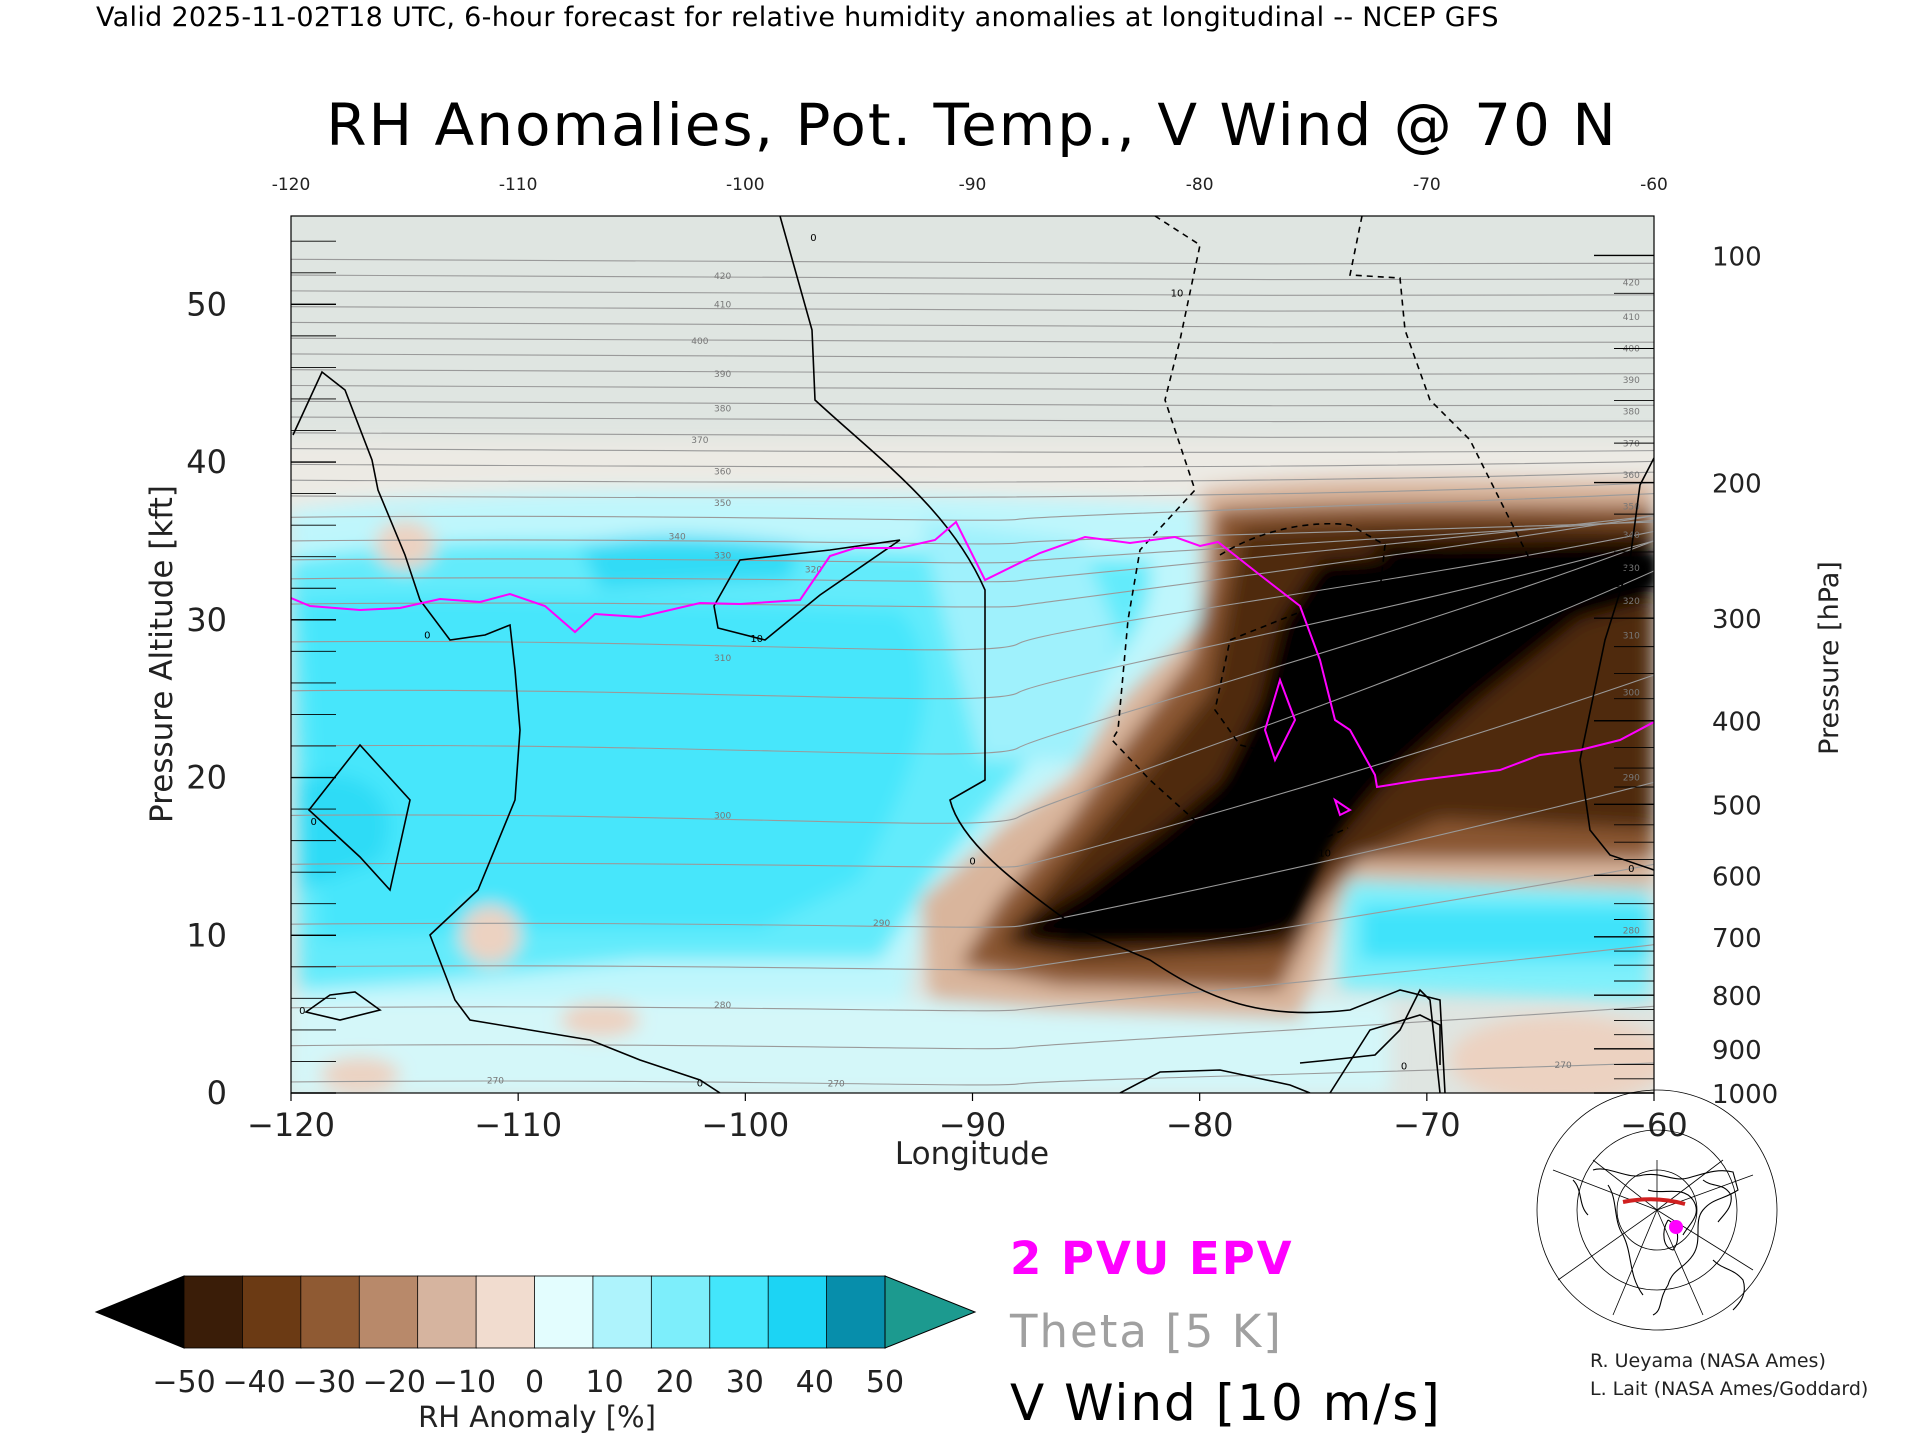 Image resolution: width=1920 pixels, height=1440 pixels. What do you see at coordinates (745, 1125) in the screenshot?
I see `x-tick-label: −100` at bounding box center [745, 1125].